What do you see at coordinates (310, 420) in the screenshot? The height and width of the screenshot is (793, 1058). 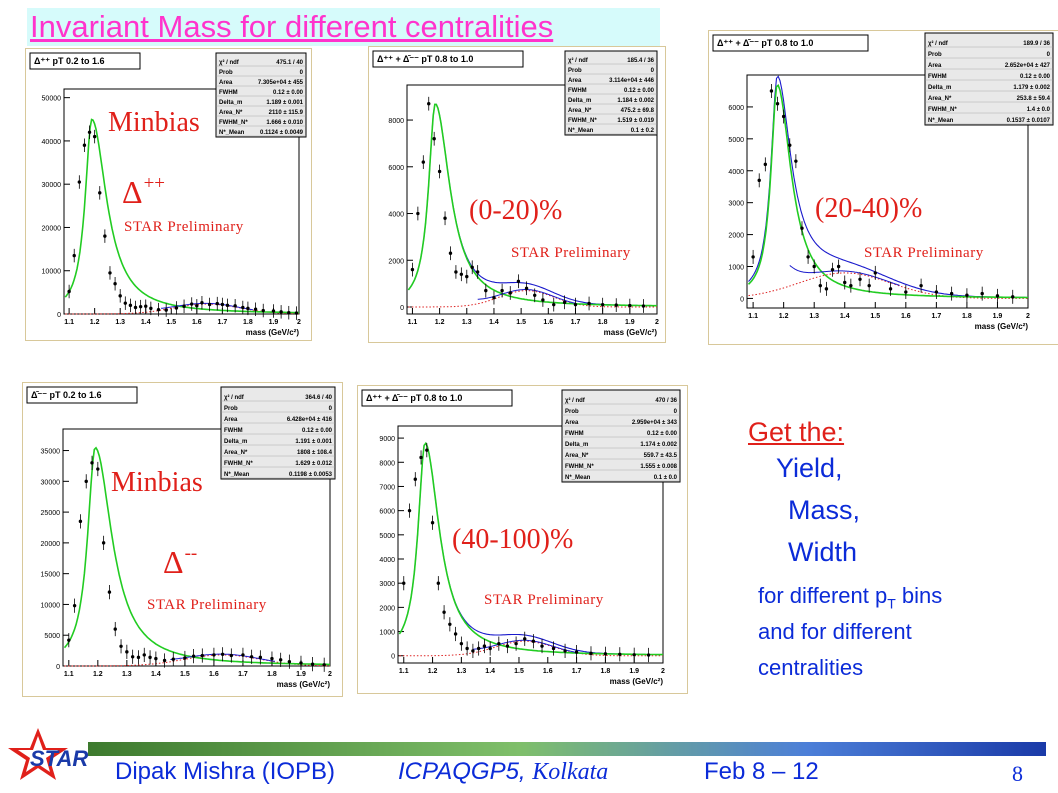 I see `stats-value: 6.428e+04 ± 416` at bounding box center [310, 420].